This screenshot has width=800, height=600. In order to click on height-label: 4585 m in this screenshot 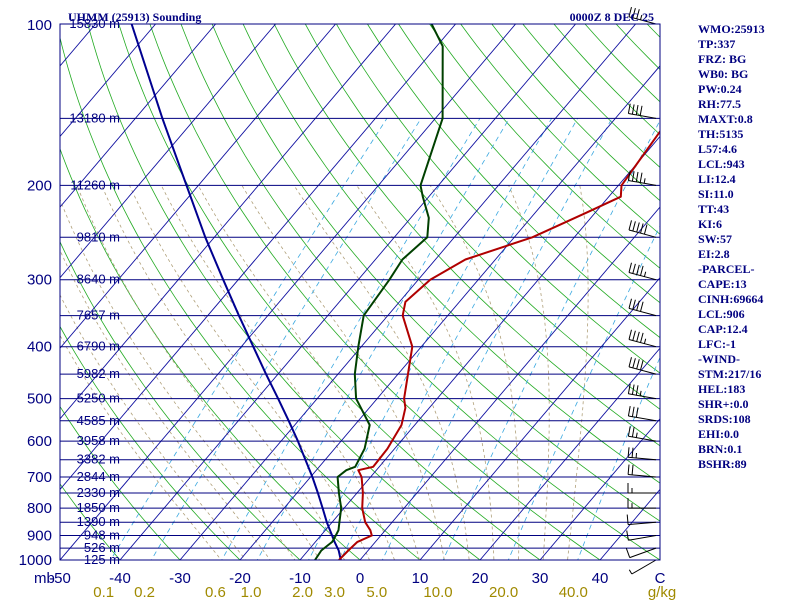, I will do `click(98, 420)`.